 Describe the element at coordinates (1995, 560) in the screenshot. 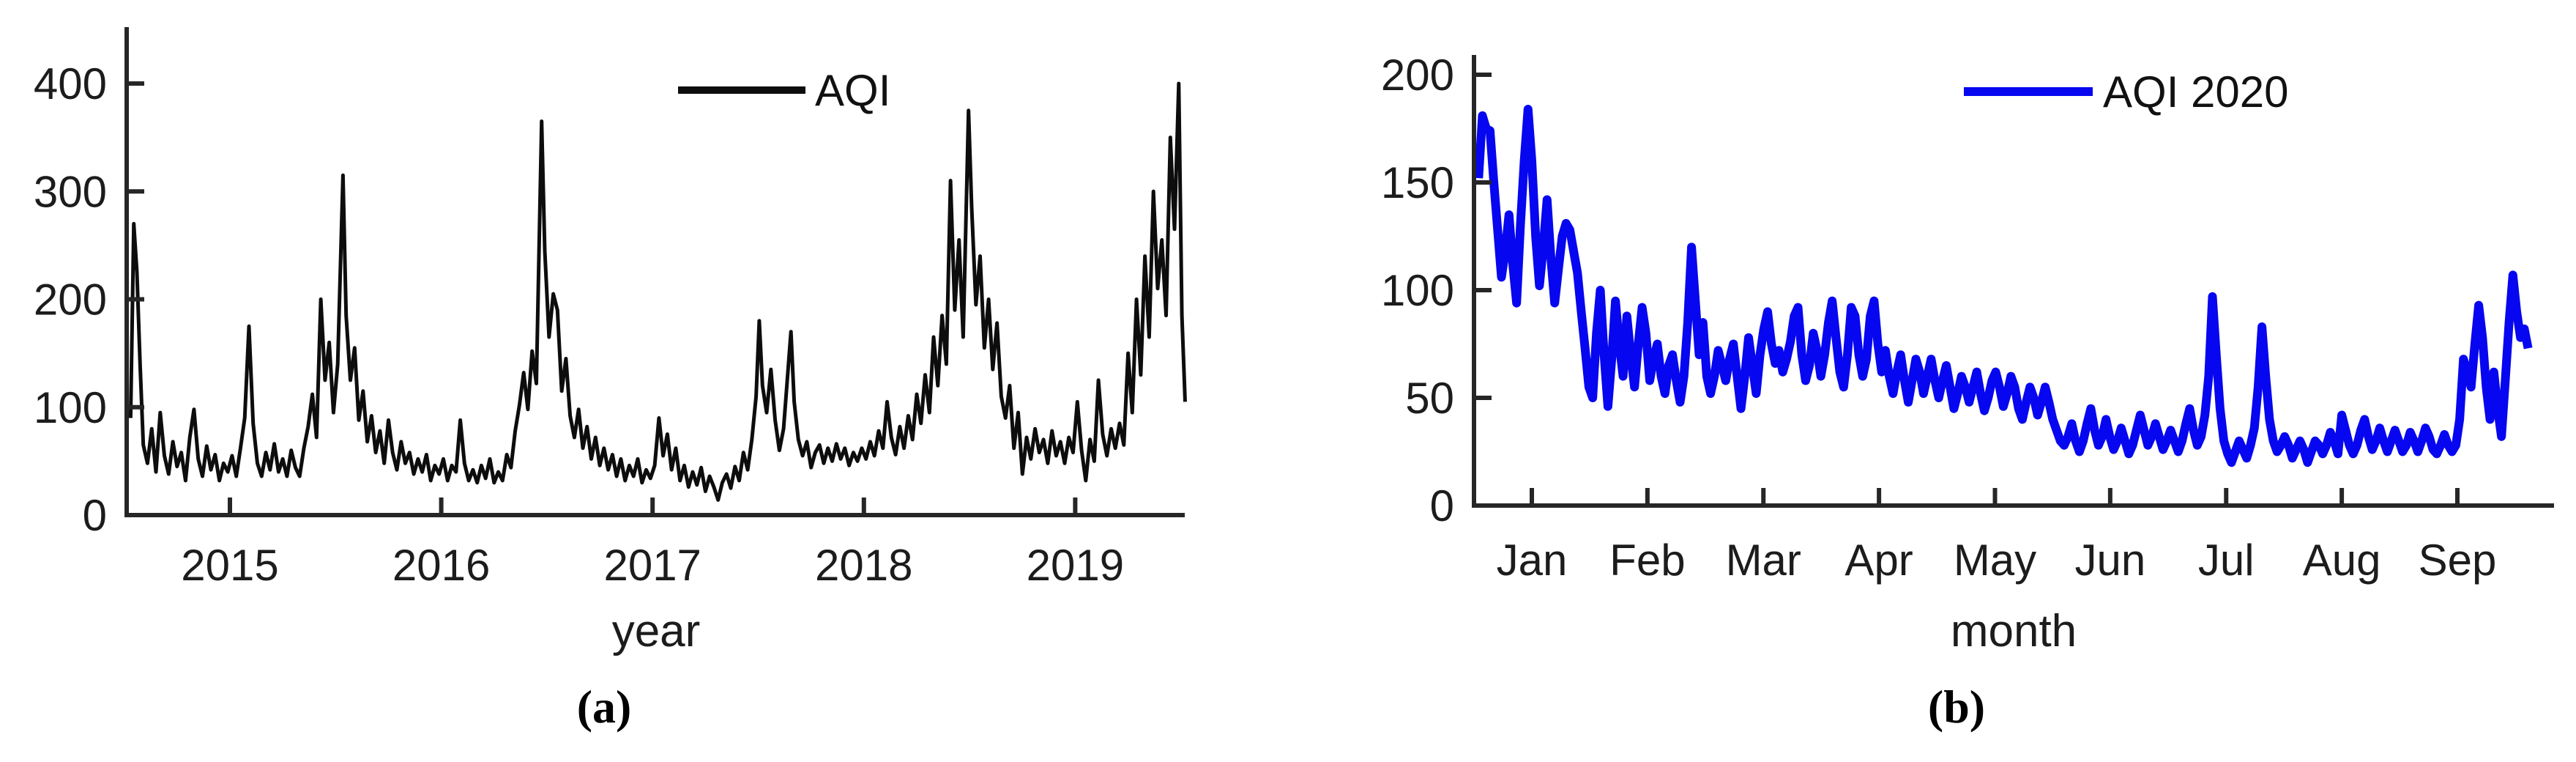

I see `x-tick-label-b: May` at that location.